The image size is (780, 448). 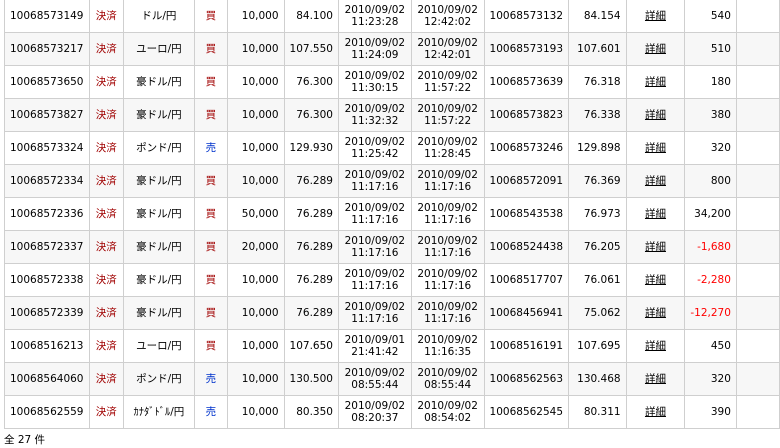 I want to click on quantity: 20,000, so click(x=255, y=247).